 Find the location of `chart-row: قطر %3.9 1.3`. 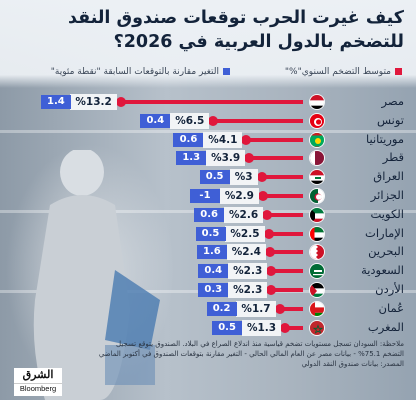

chart-row: قطر %3.9 1.3 is located at coordinates (208, 158).